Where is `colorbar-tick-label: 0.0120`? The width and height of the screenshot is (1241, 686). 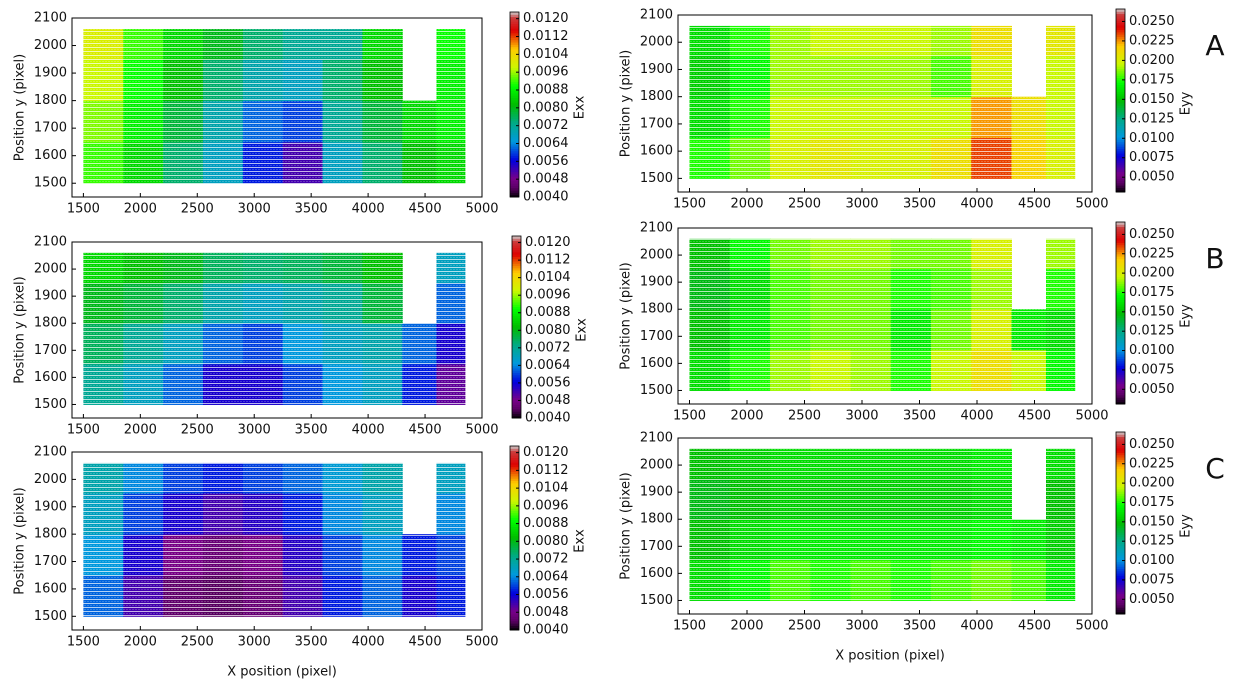 colorbar-tick-label: 0.0120 is located at coordinates (546, 452).